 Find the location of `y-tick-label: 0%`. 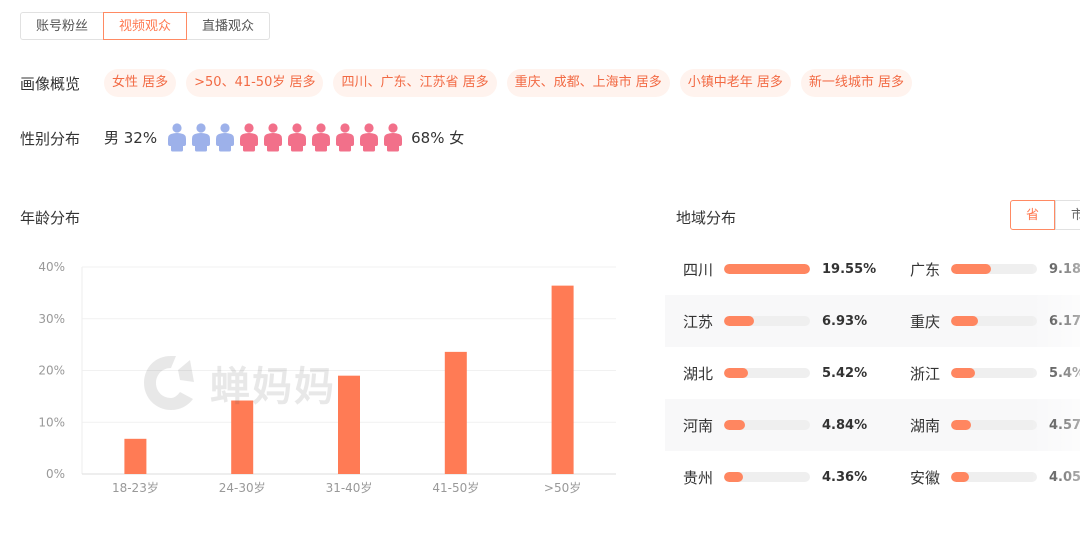

y-tick-label: 0% is located at coordinates (55, 474).